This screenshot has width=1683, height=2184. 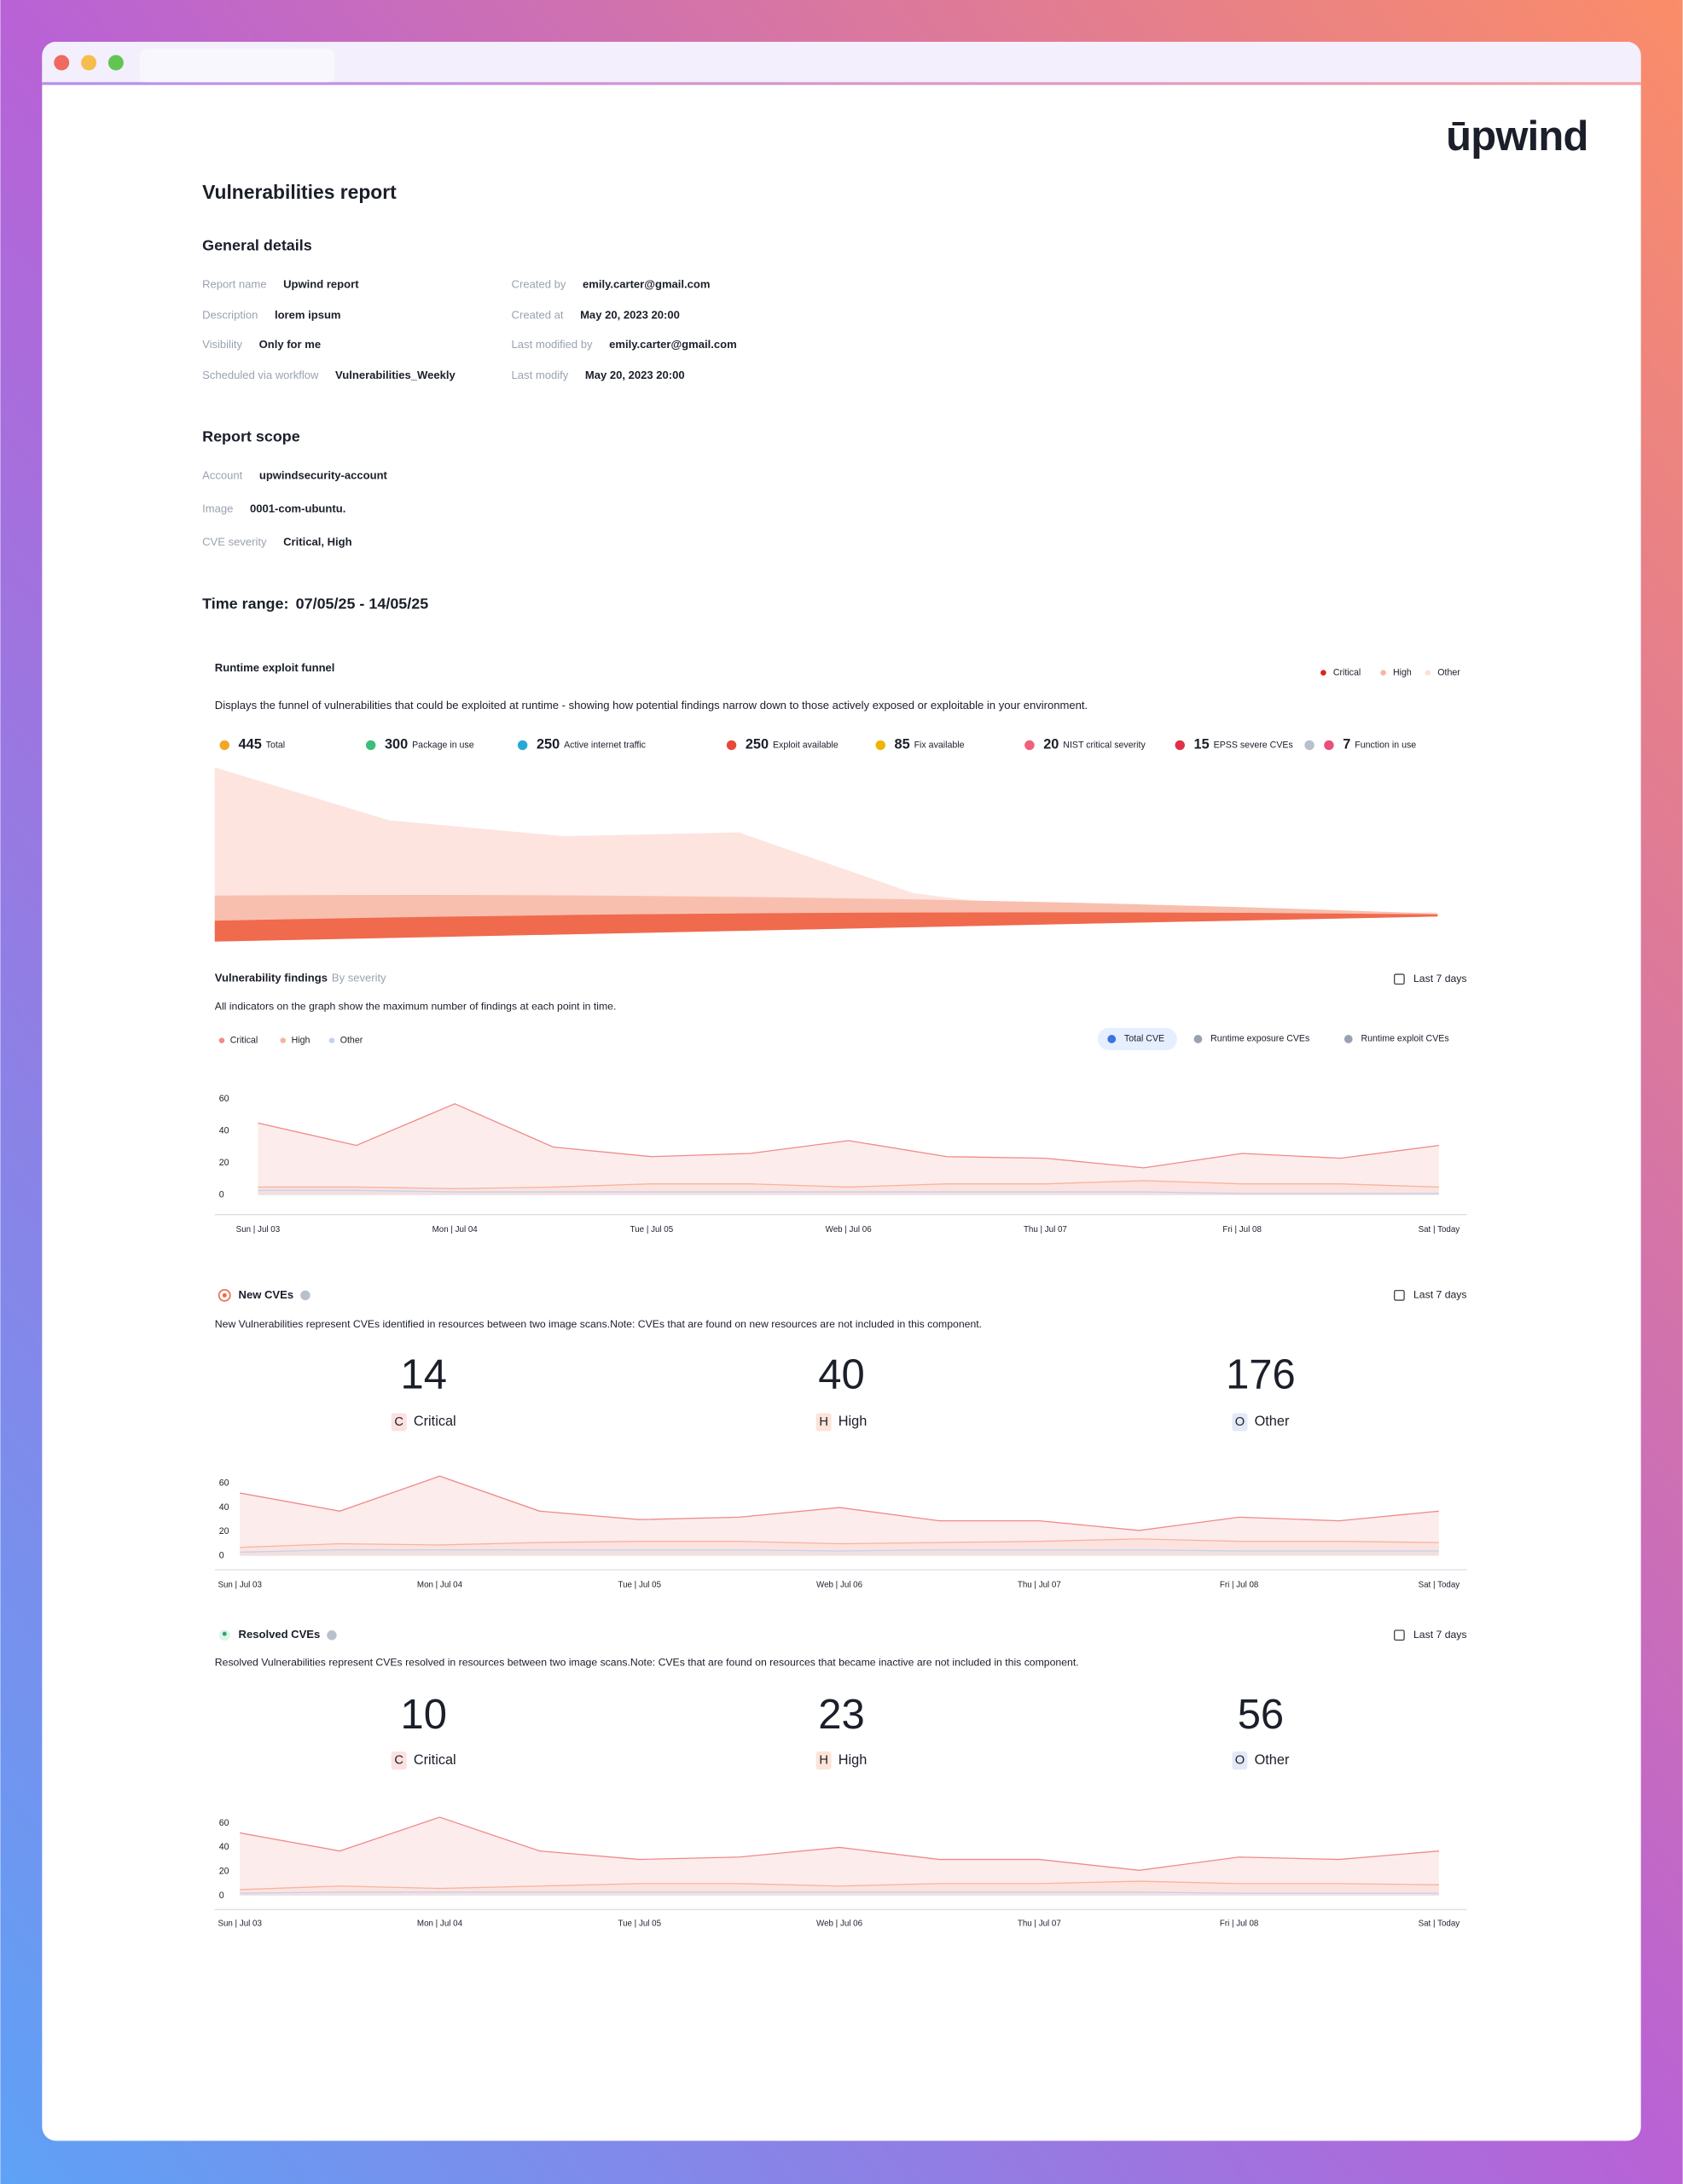 I want to click on tab: Total CVE, so click(x=1144, y=1039).